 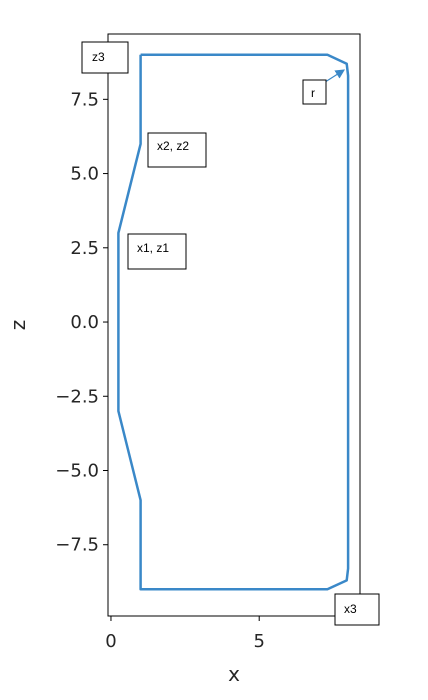 I want to click on svg-text: x3, so click(x=350, y=609).